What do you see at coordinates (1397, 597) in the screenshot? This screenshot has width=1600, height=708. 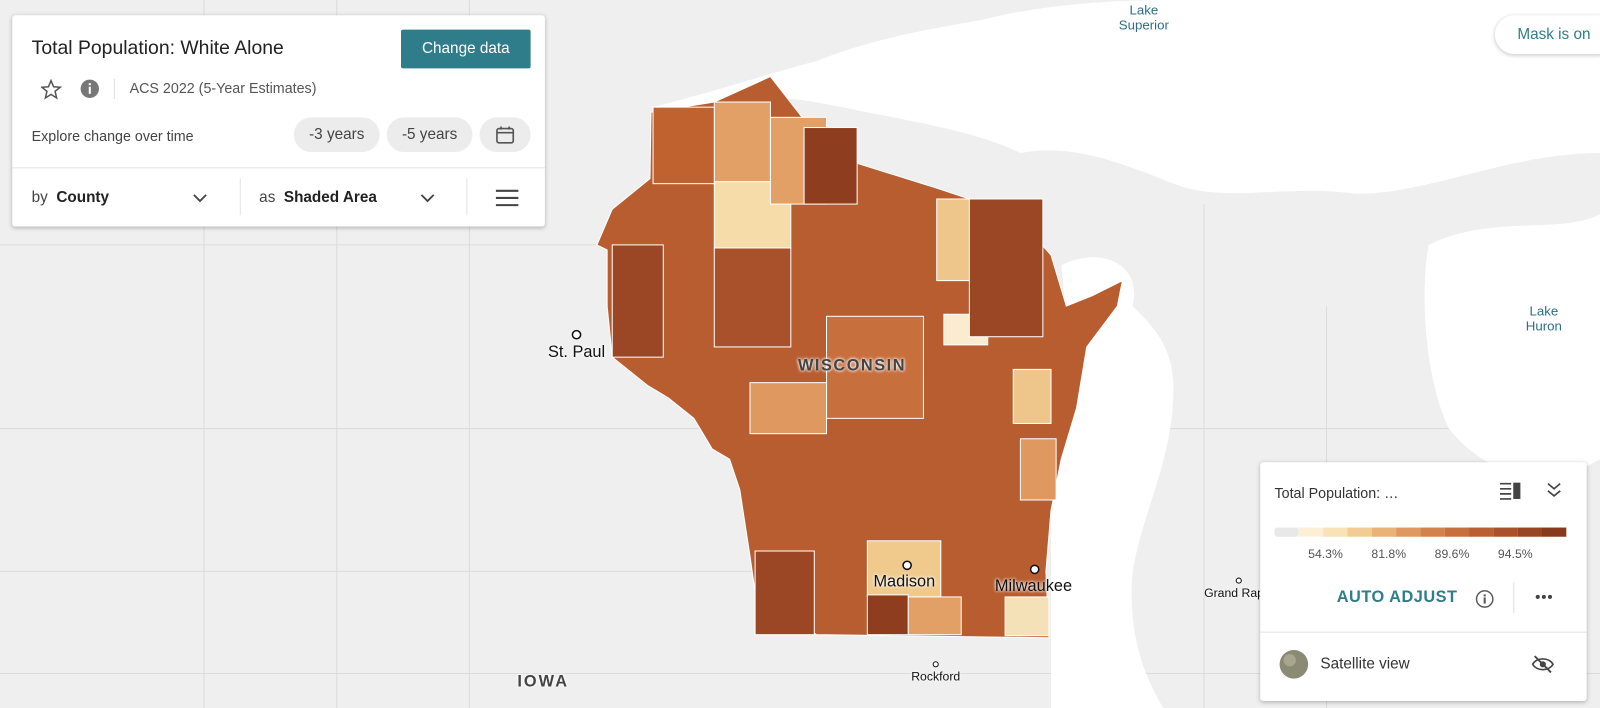 I see `auto-adjust-button: AUTO ADJUST` at bounding box center [1397, 597].